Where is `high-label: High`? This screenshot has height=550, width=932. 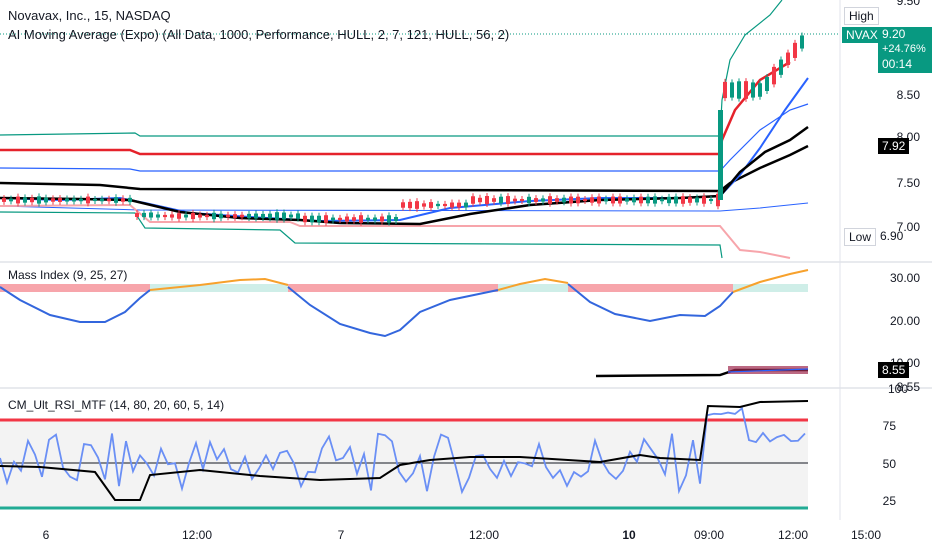 high-label: High is located at coordinates (861, 16).